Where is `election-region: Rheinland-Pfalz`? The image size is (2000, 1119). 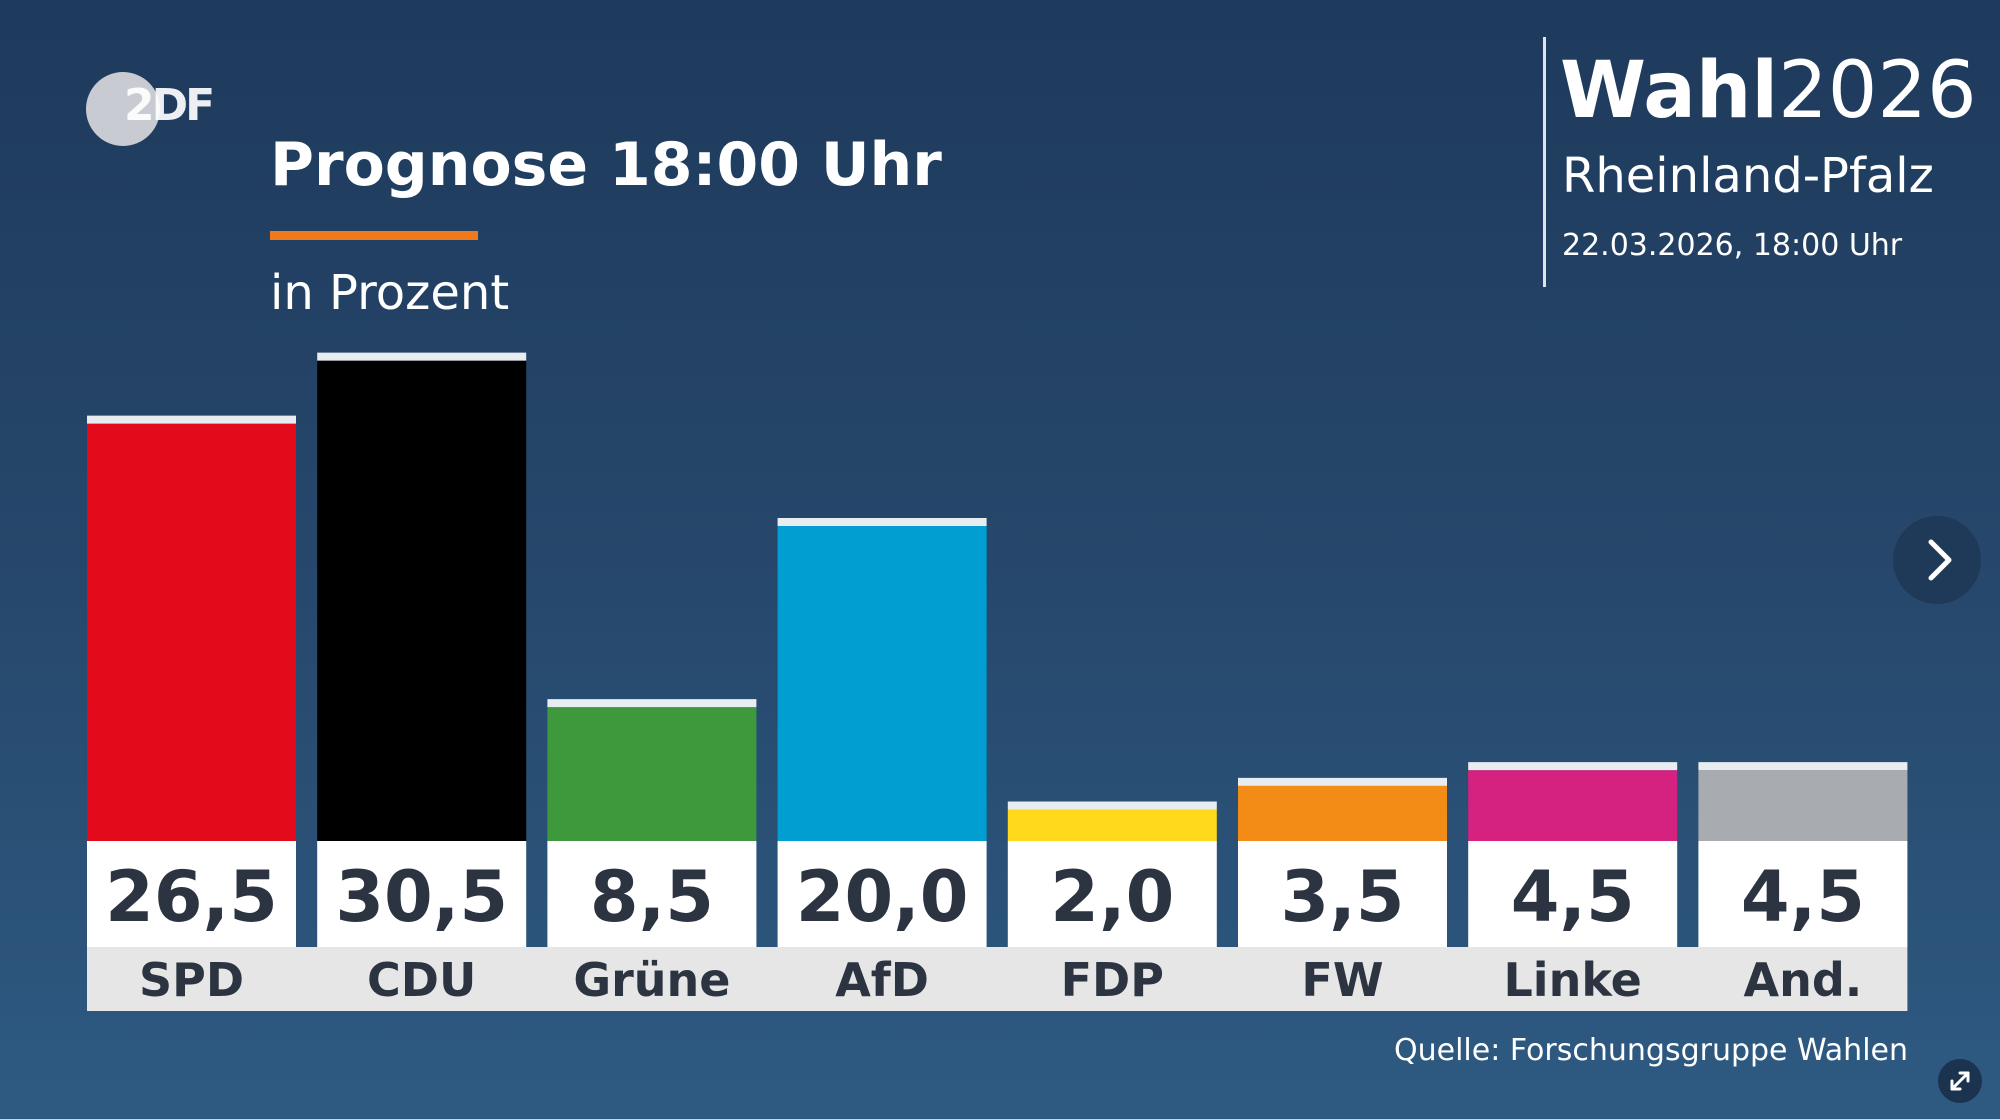 election-region: Rheinland-Pfalz is located at coordinates (1748, 176).